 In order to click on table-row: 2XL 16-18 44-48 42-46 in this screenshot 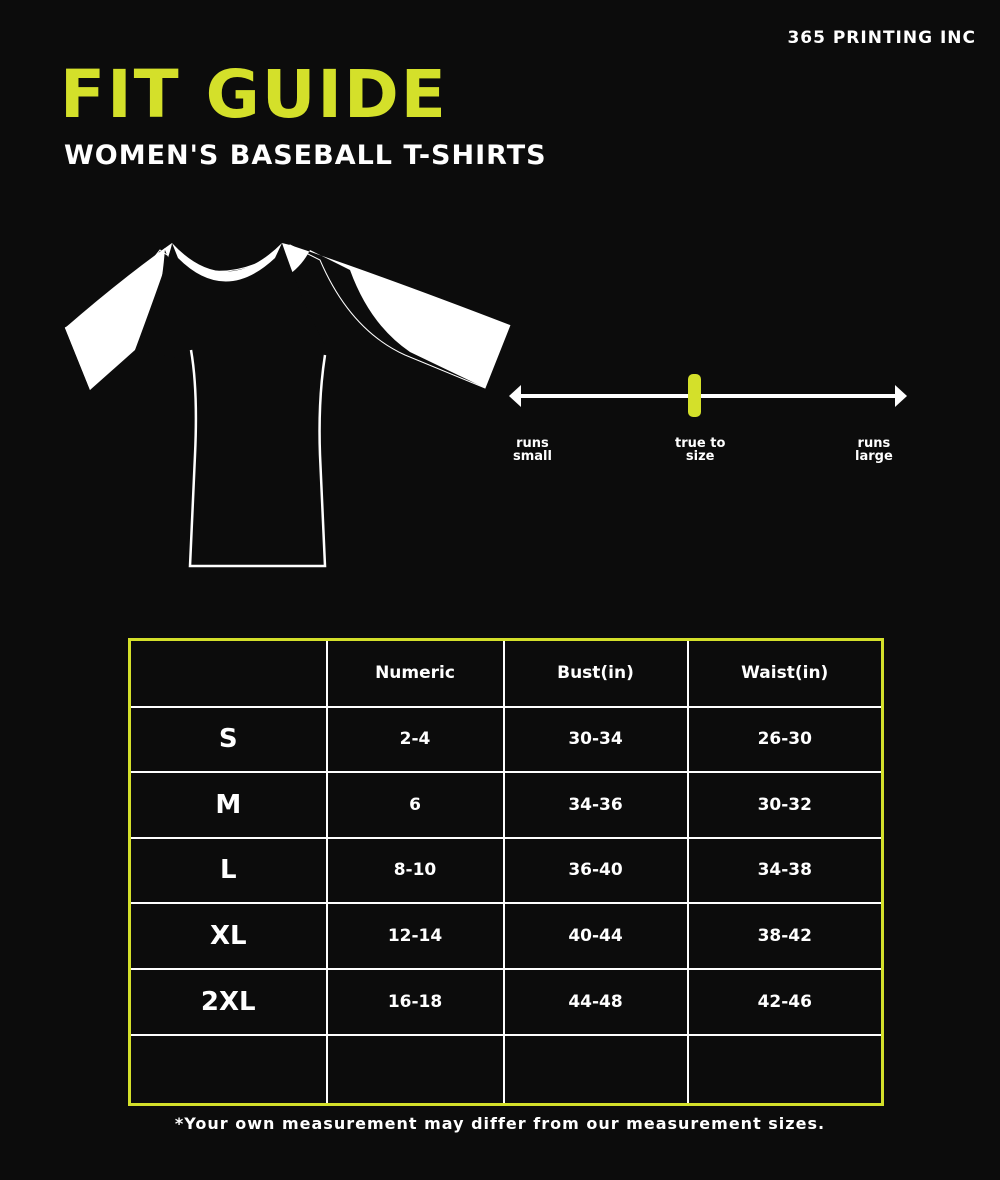, I will do `click(506, 1001)`.